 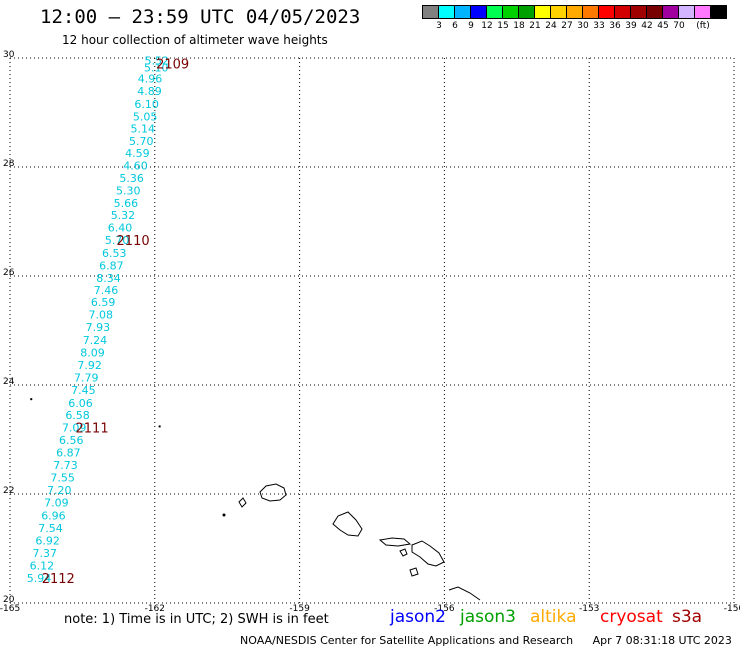 What do you see at coordinates (141, 141) in the screenshot?
I see `swh-label: 5.70` at bounding box center [141, 141].